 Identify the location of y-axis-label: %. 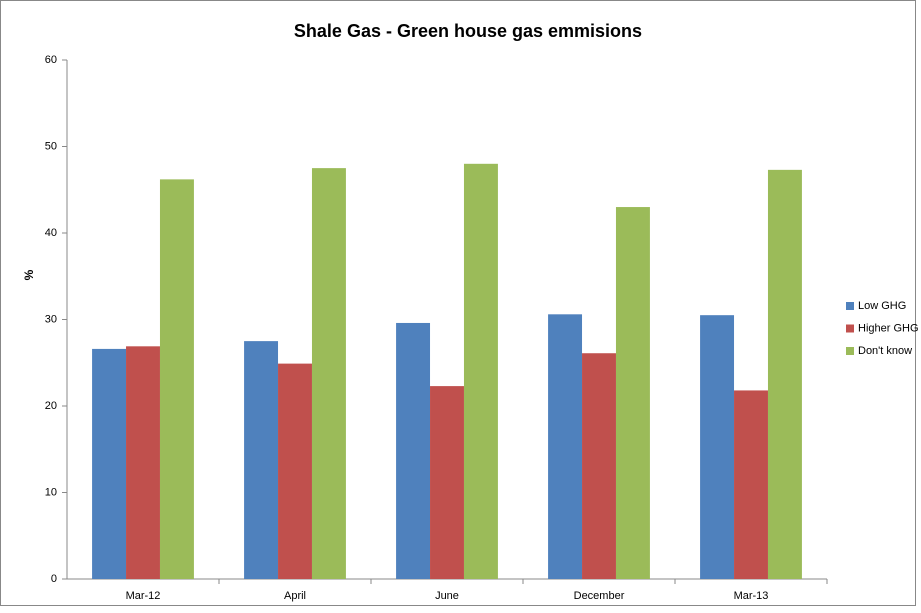
(29, 274).